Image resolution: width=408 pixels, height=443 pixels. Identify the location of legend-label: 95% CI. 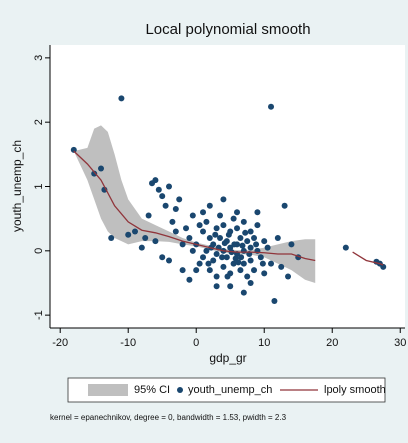
(152, 390).